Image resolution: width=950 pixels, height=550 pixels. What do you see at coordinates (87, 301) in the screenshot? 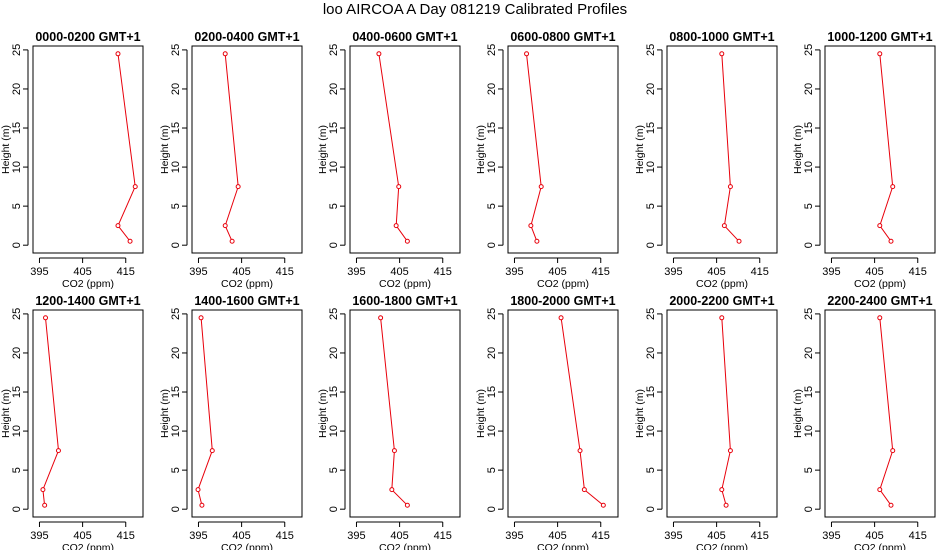
I see `panel-title: 1200-1400 GMT+1` at bounding box center [87, 301].